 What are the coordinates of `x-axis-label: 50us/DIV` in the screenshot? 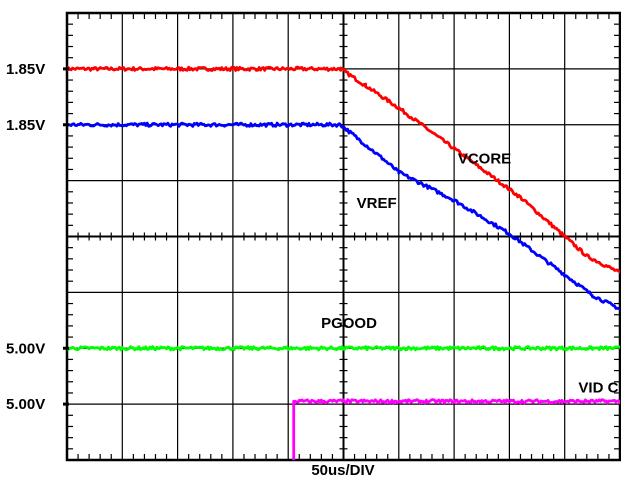 It's located at (342, 470).